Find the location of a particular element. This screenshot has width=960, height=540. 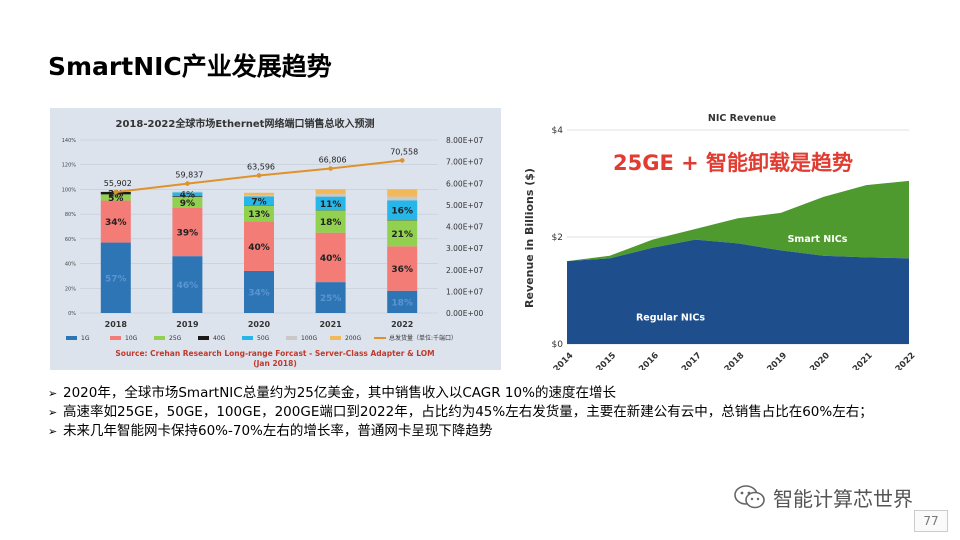

y-left-tick-label: 20% is located at coordinates (70, 289).